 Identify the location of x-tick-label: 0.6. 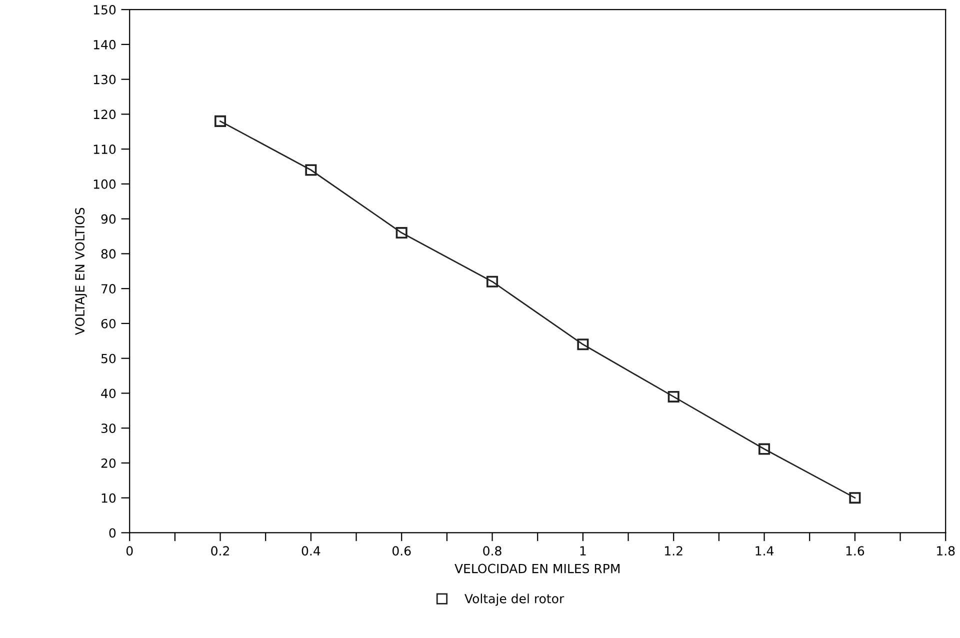
(401, 551).